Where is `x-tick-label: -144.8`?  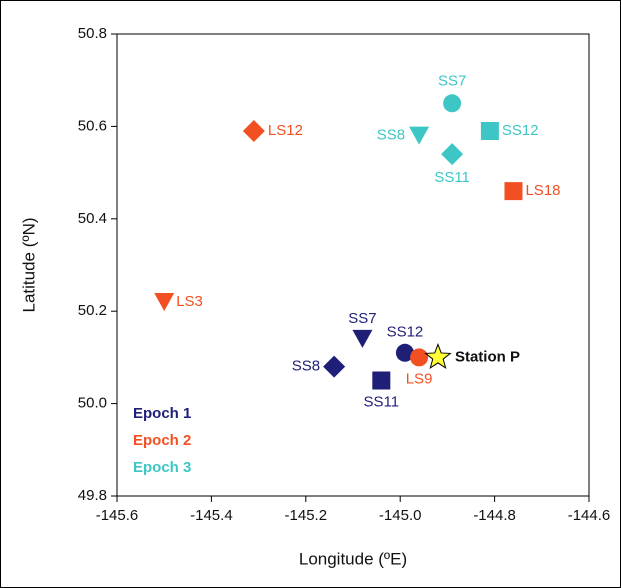
x-tick-label: -144.8 is located at coordinates (494, 515).